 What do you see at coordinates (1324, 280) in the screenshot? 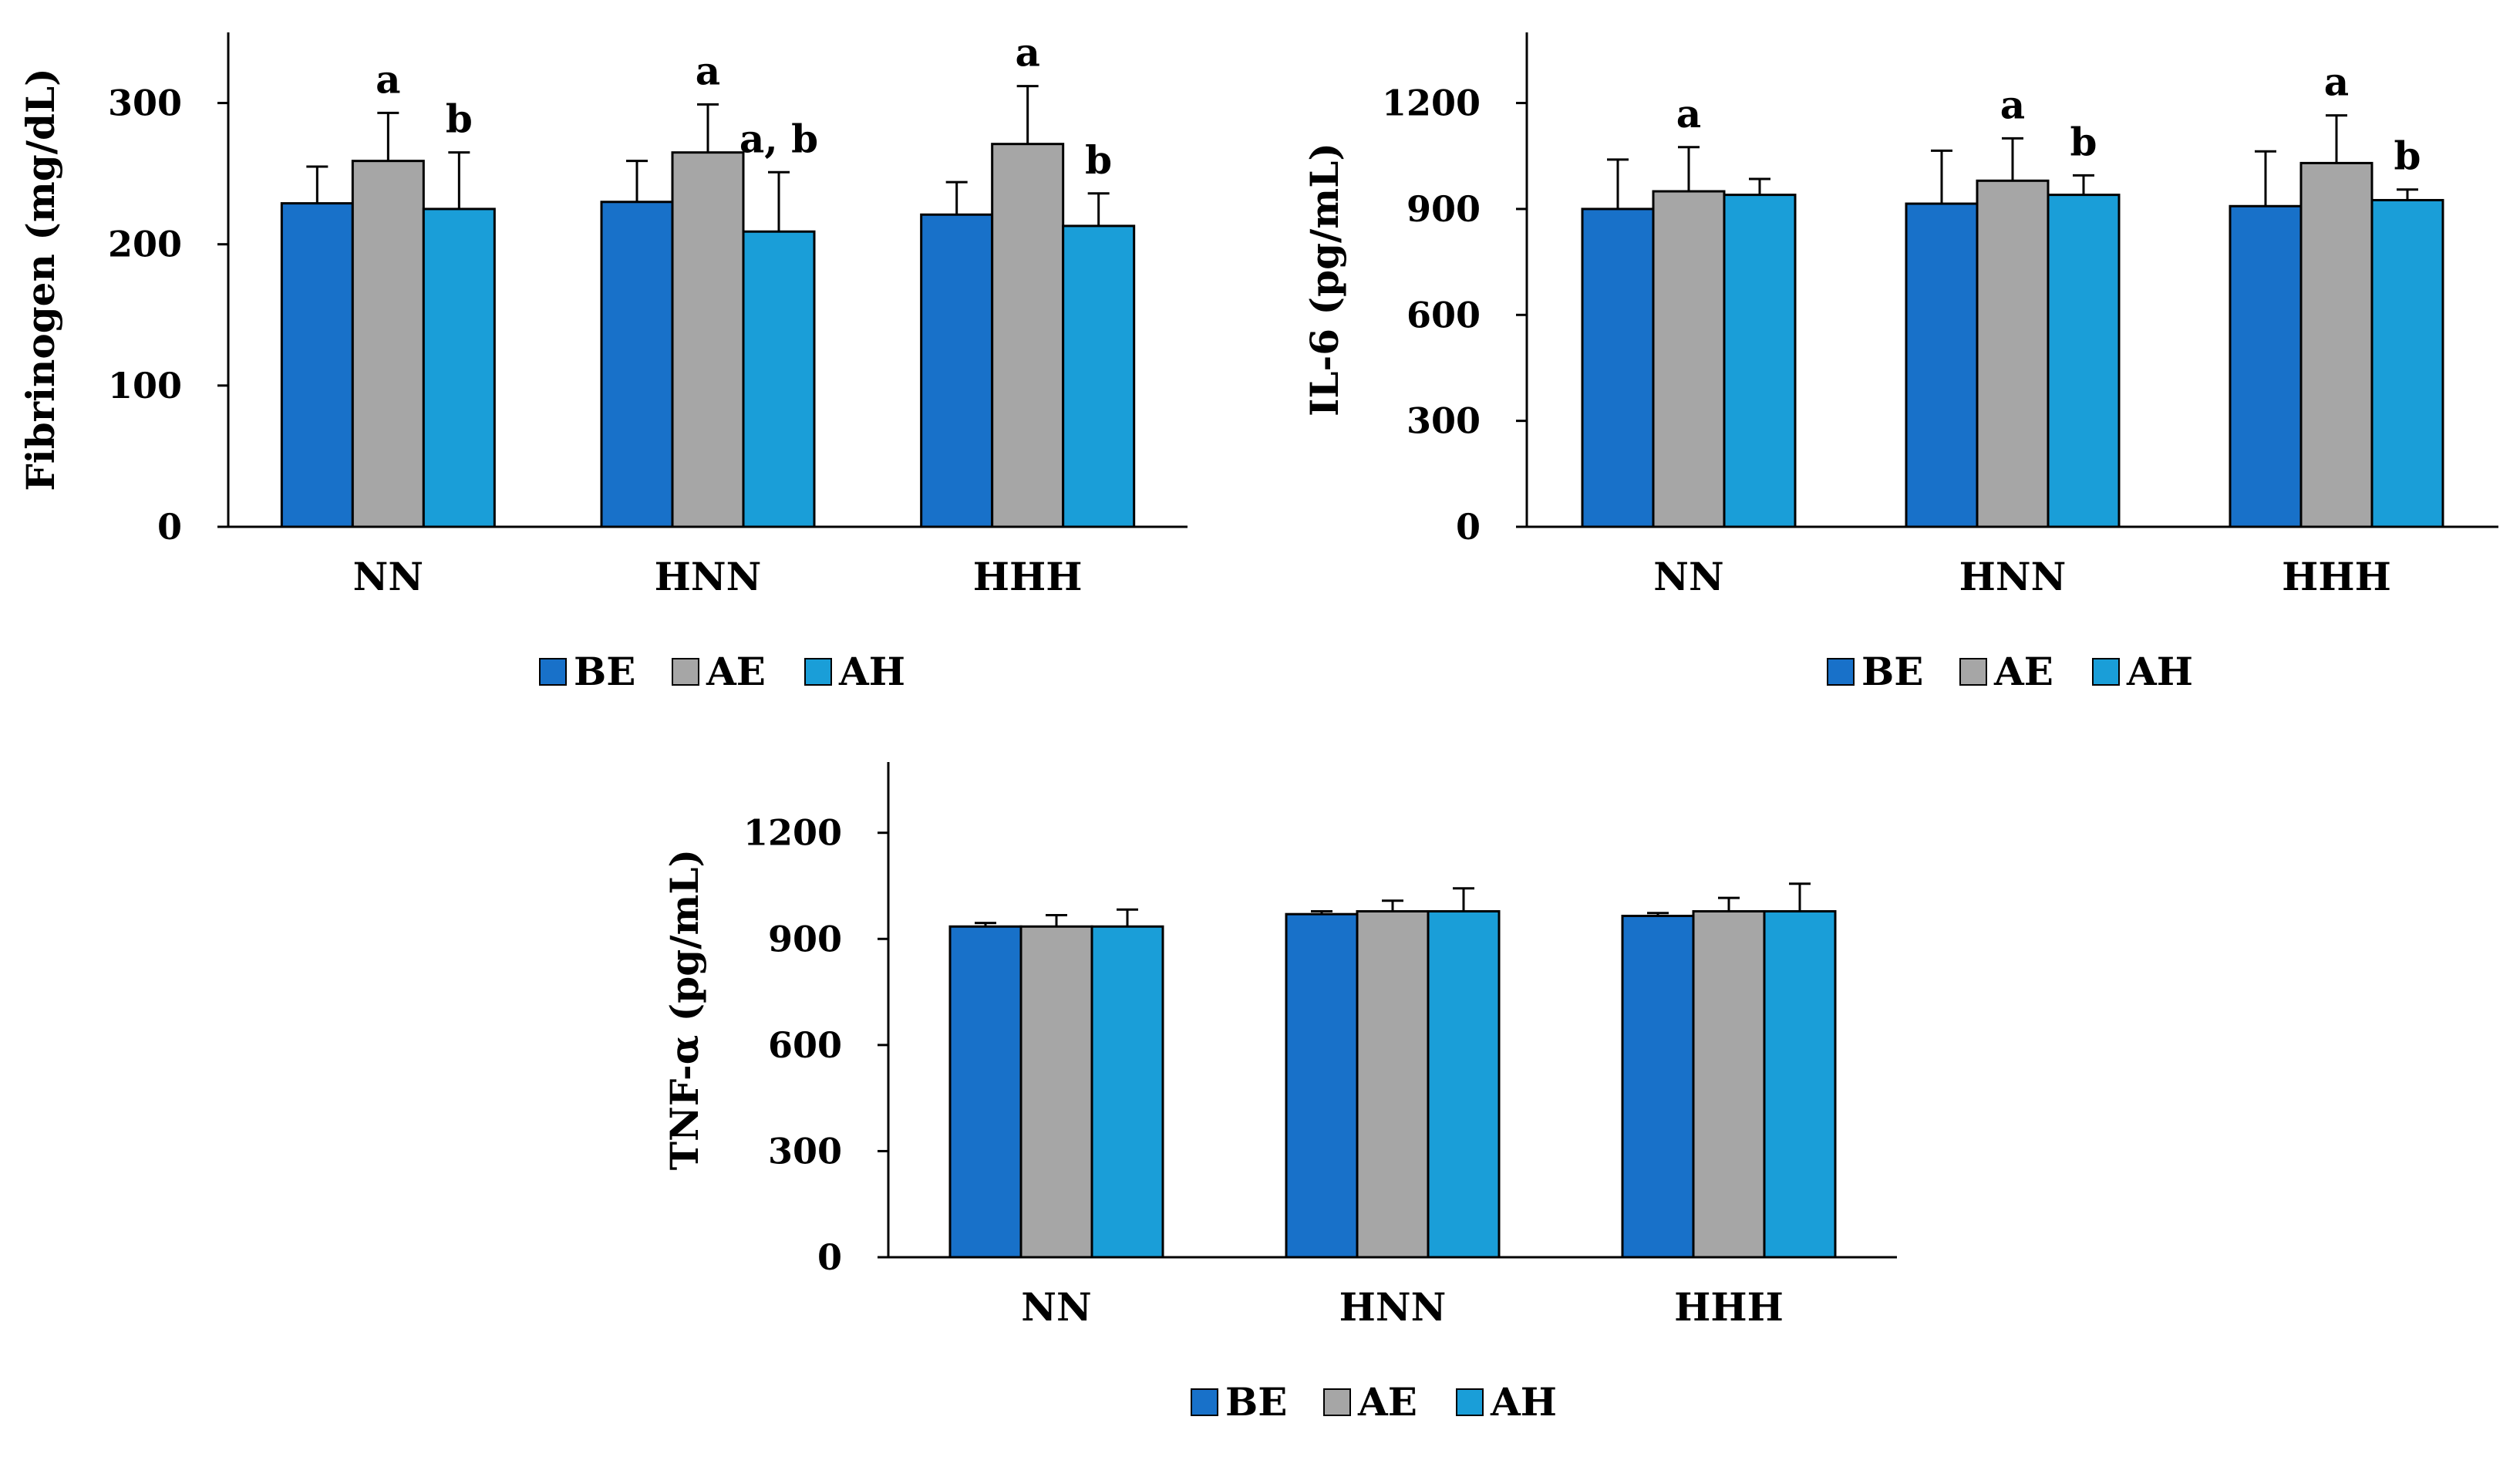
I see `y-axis-title: IL-6 (pg/mL)` at bounding box center [1324, 280].